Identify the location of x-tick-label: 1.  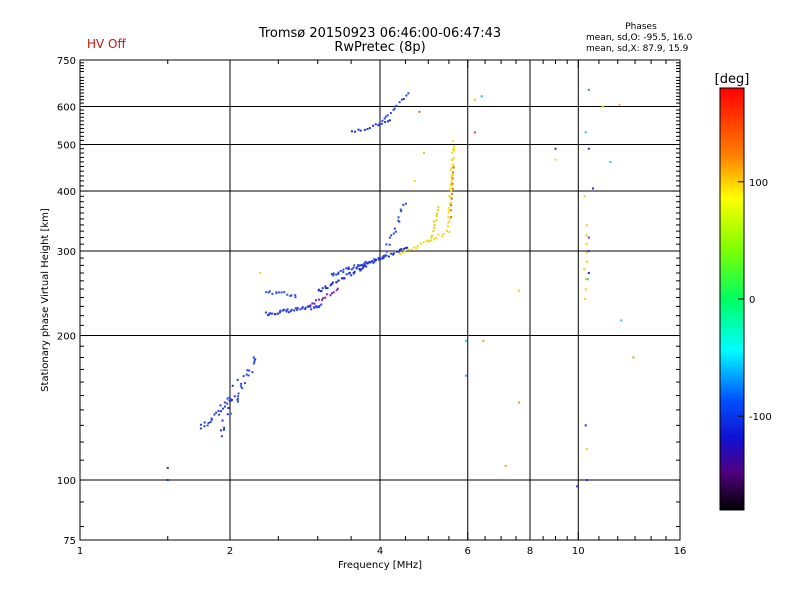
(80, 551).